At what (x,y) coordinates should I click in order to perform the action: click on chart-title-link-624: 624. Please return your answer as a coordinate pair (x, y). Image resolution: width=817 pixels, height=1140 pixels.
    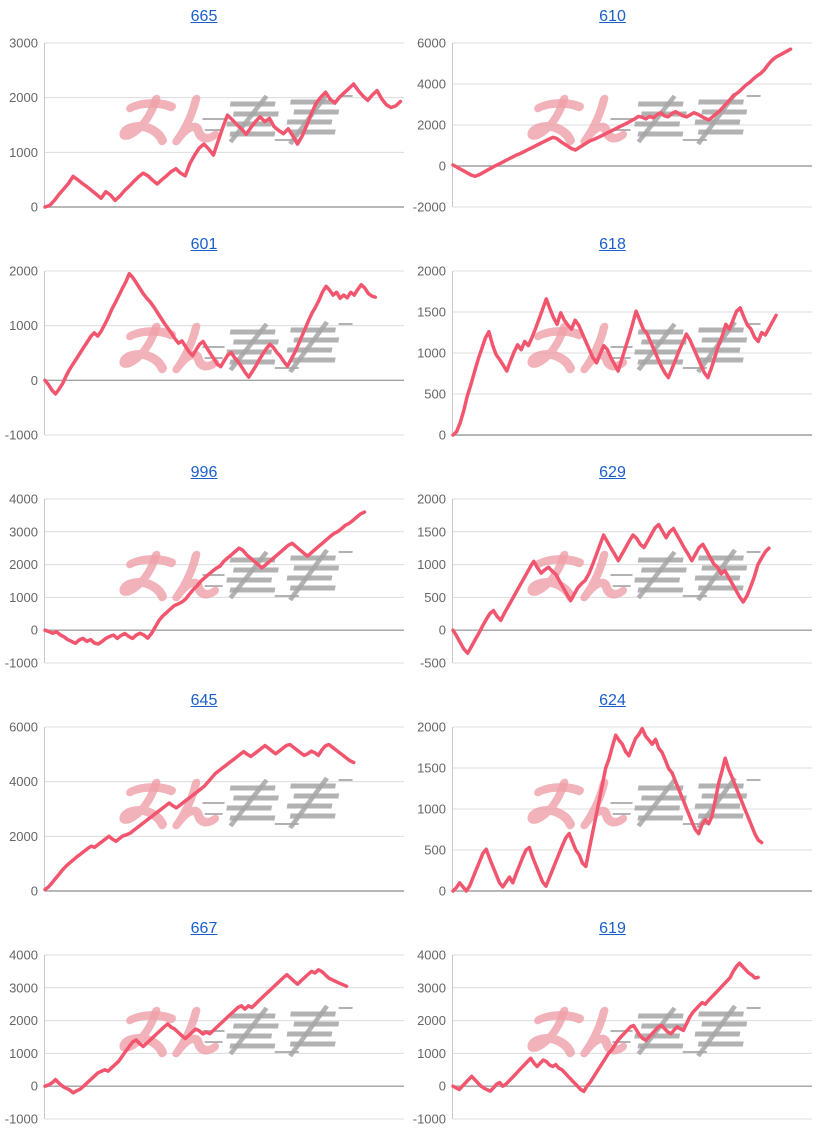
    Looking at the image, I should click on (612, 700).